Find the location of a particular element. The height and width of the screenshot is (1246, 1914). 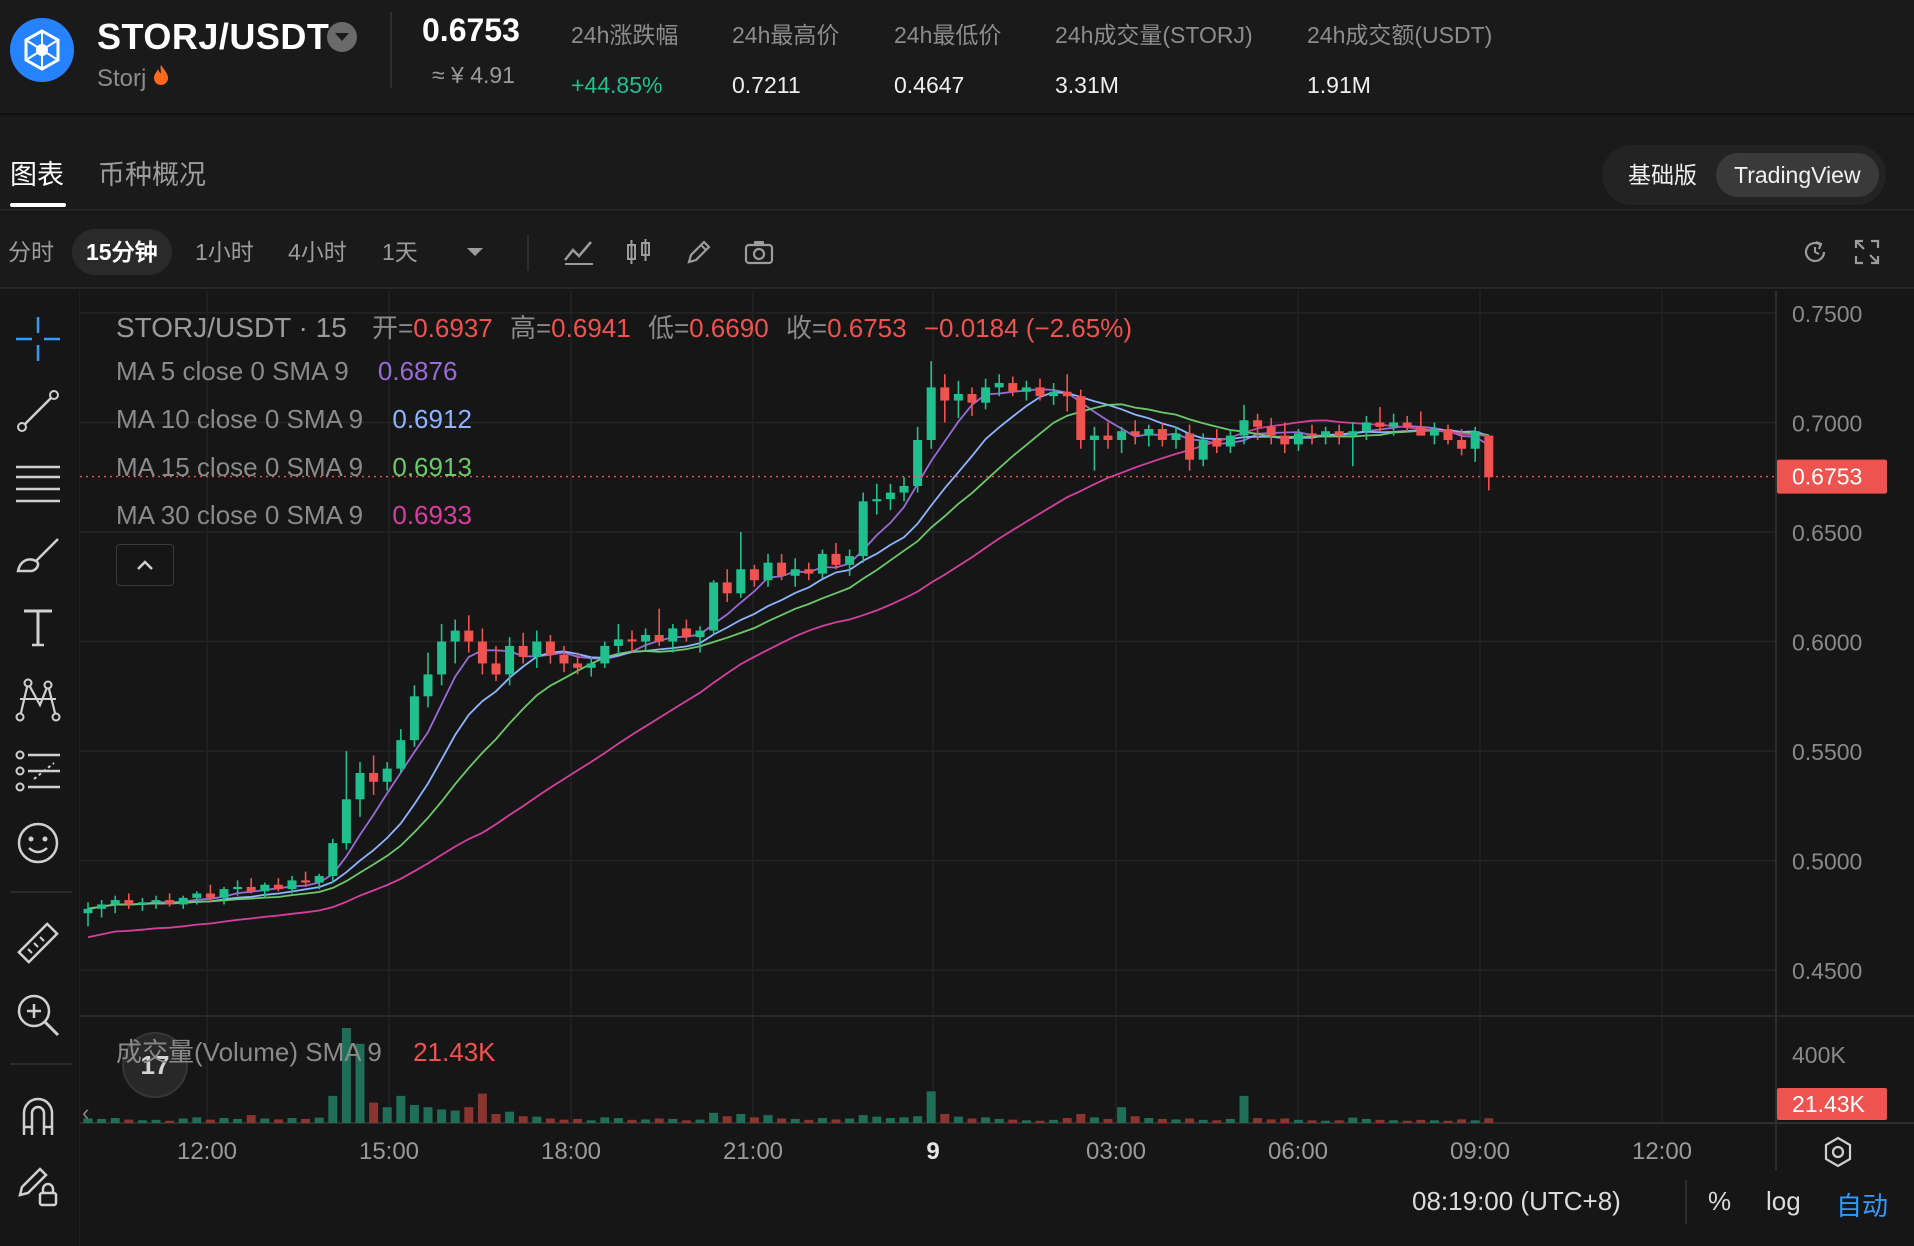

crosshair-icon is located at coordinates (38, 339).